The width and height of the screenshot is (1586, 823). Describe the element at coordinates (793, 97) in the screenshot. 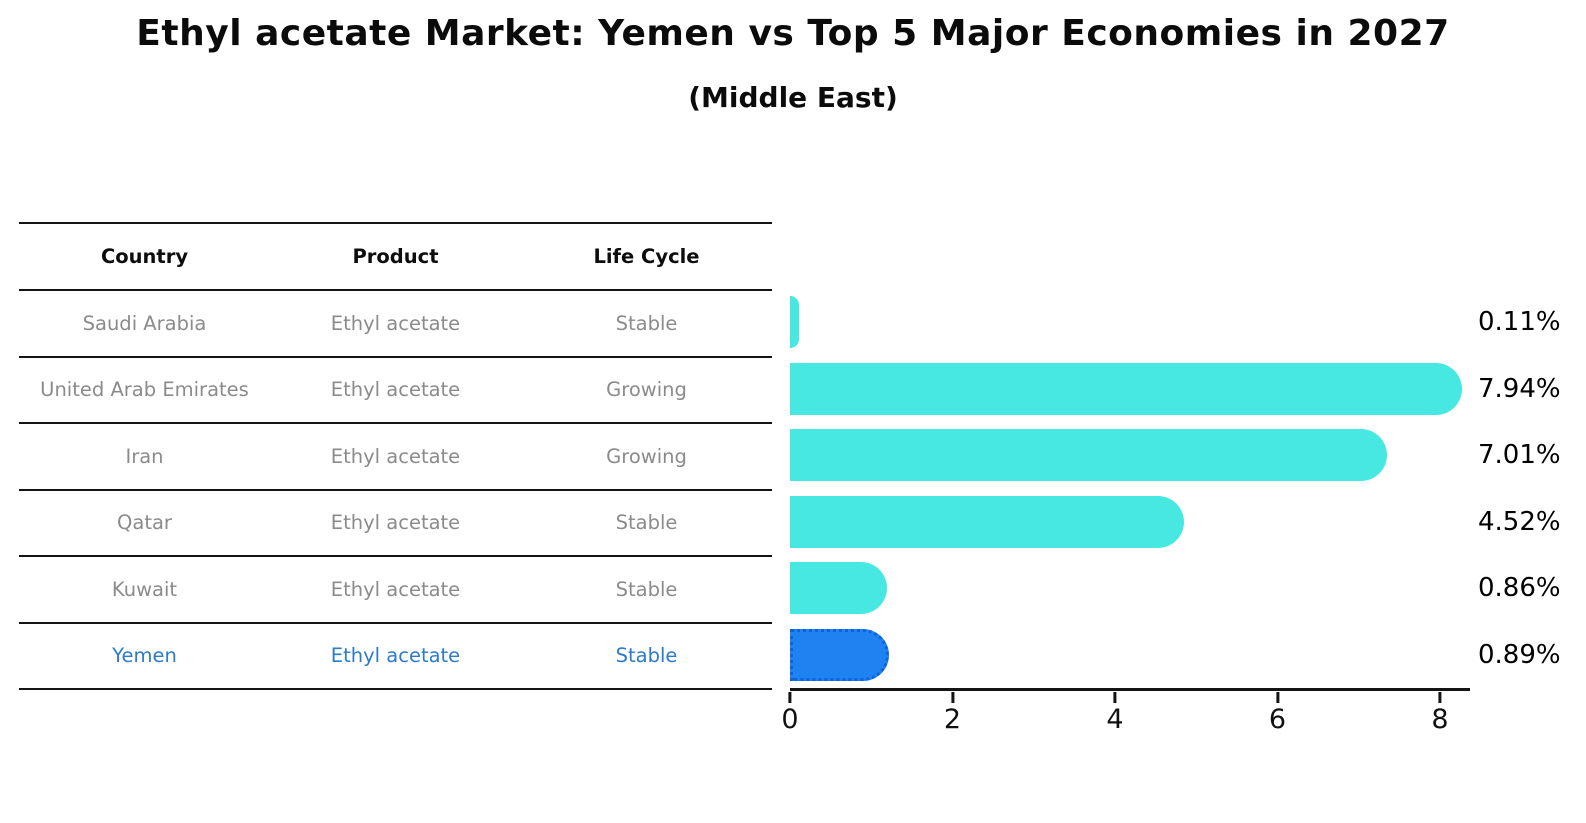

I see `chart-subtitle: (Middle East)` at that location.